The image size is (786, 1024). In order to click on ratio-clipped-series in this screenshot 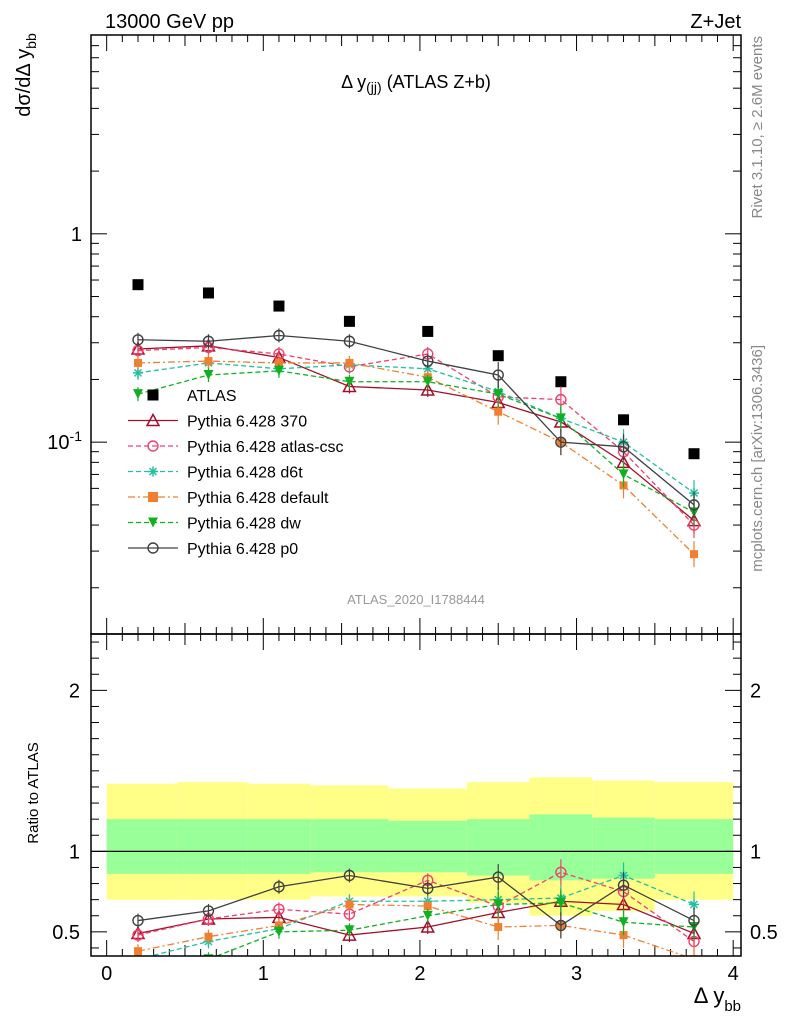, I will do `click(416, 915)`.